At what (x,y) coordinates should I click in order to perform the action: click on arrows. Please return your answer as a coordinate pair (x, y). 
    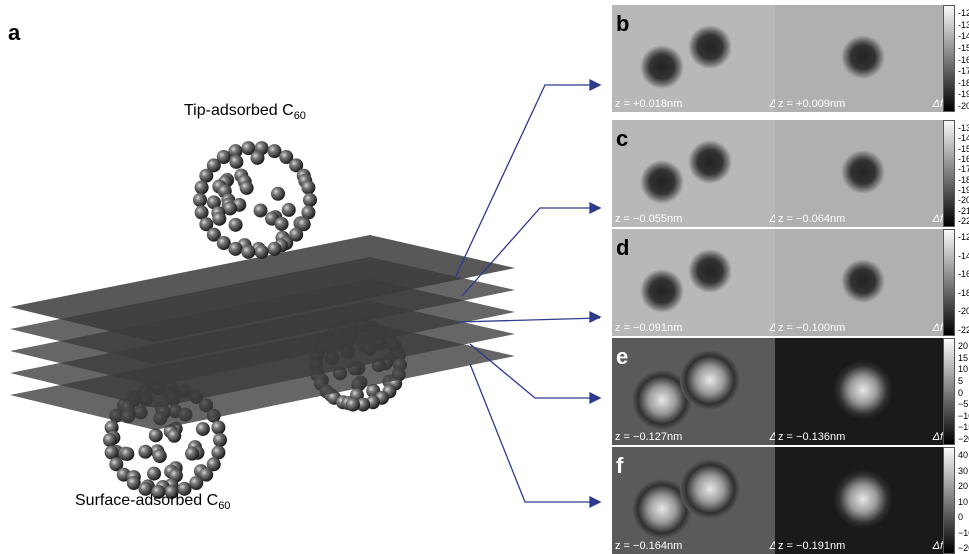
    Looking at the image, I should click on (528, 293).